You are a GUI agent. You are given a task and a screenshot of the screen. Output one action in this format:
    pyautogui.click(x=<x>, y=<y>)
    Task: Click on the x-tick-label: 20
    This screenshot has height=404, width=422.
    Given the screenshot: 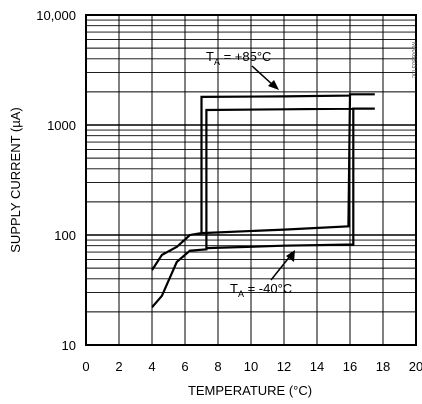 What is the action you would take?
    pyautogui.click(x=415, y=366)
    